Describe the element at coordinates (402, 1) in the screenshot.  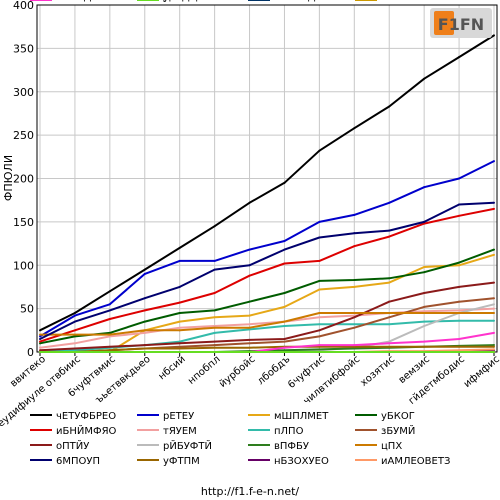
I see `legend-label: мПХУЯО` at that location.